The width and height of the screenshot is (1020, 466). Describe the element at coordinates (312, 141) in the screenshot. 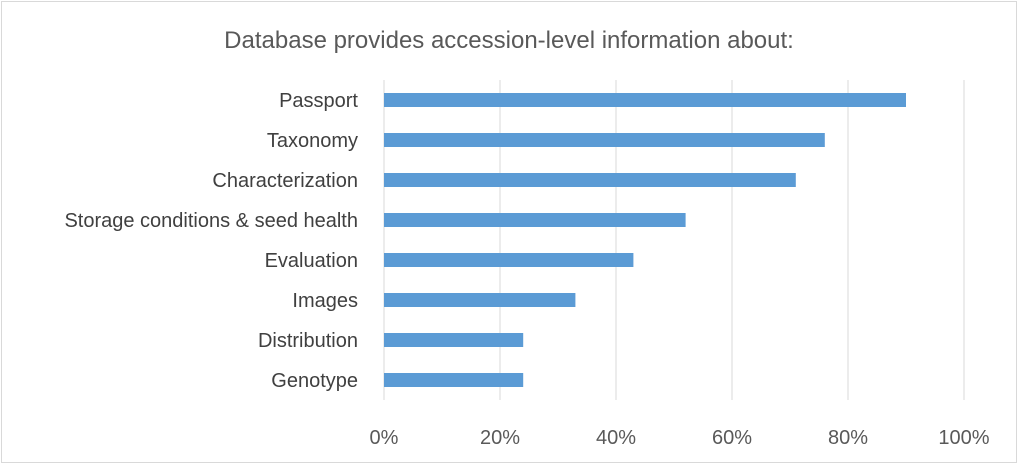

I see `category-label: Taxonomy` at that location.